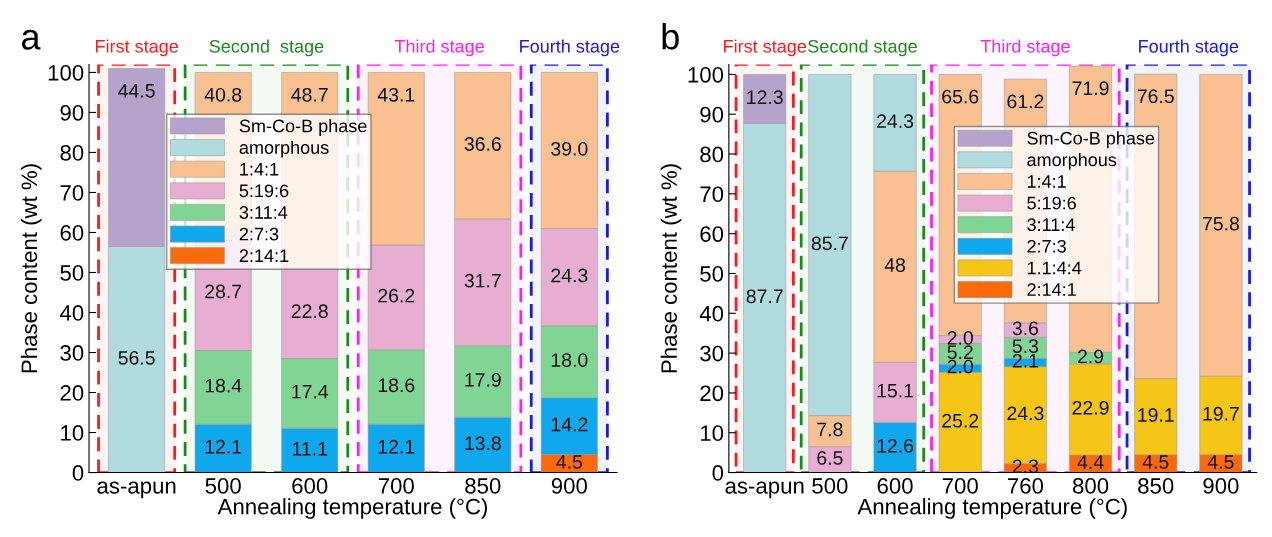 This screenshot has width=1272, height=537. What do you see at coordinates (66, 72) in the screenshot?
I see `y-tick-label: 100` at bounding box center [66, 72].